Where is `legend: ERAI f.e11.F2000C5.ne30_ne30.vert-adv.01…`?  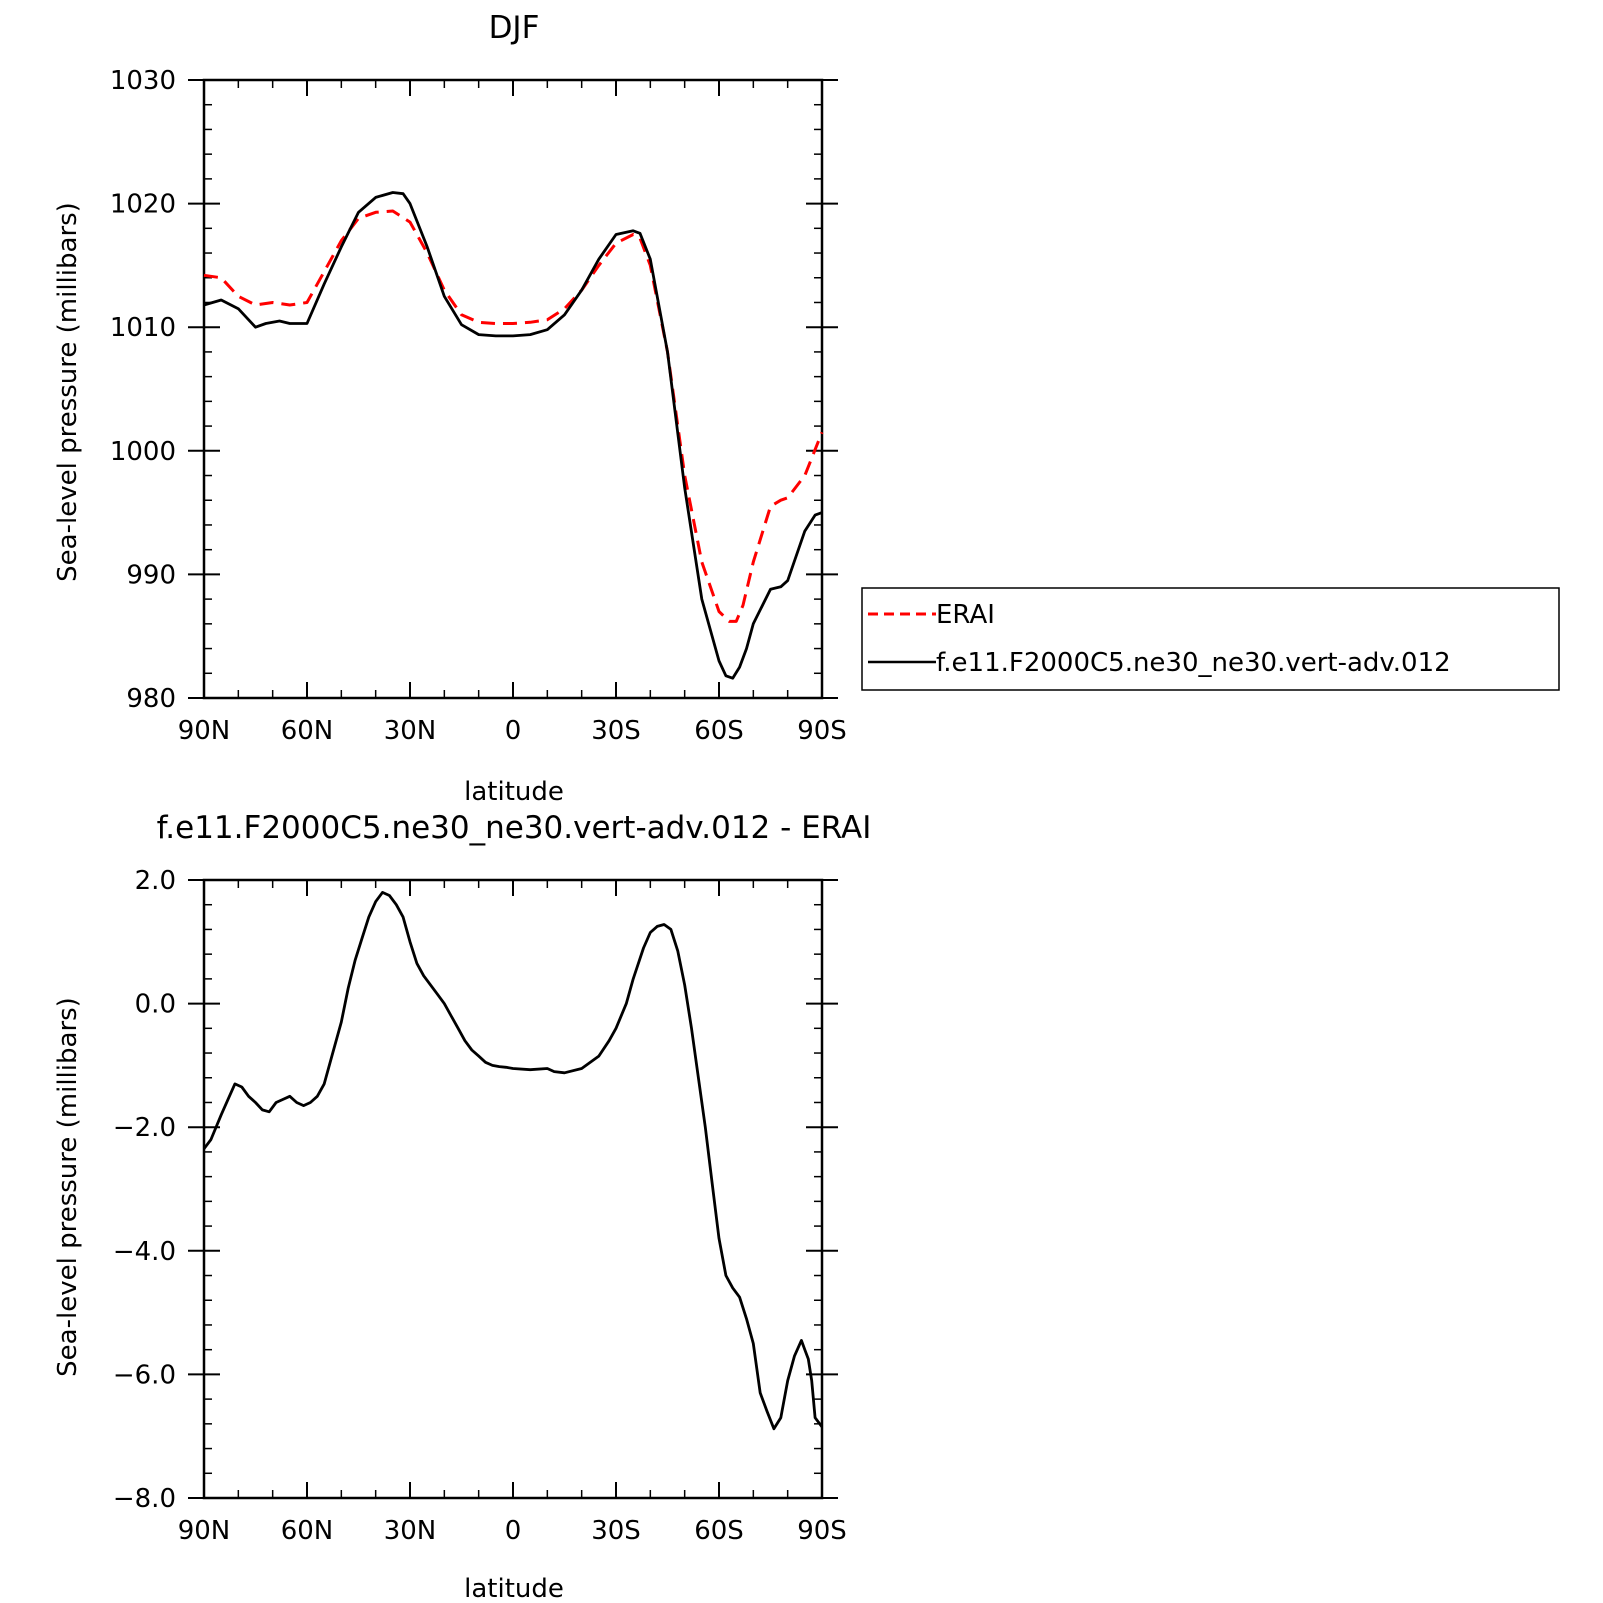
legend: ERAI f.e11.F2000C5.ne30_ne30.vert-adv.01… is located at coordinates (1210, 639).